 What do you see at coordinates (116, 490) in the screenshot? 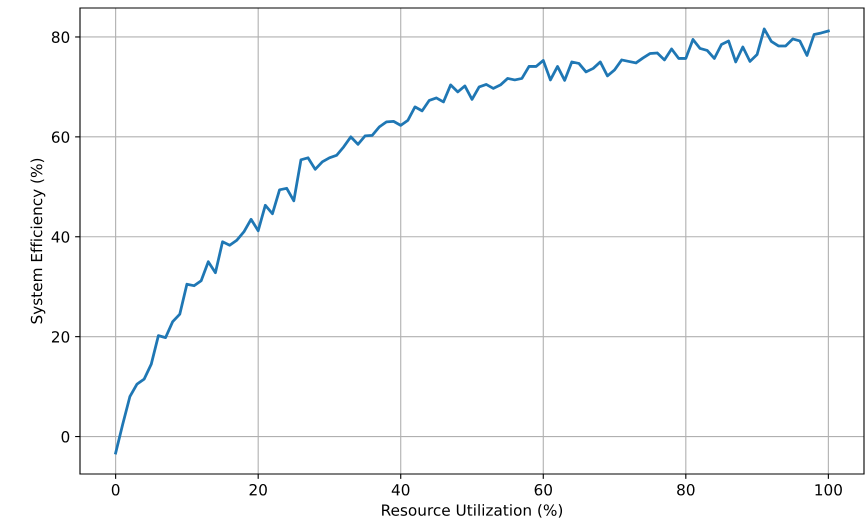
I see `x-tick-label: 0` at bounding box center [116, 490].